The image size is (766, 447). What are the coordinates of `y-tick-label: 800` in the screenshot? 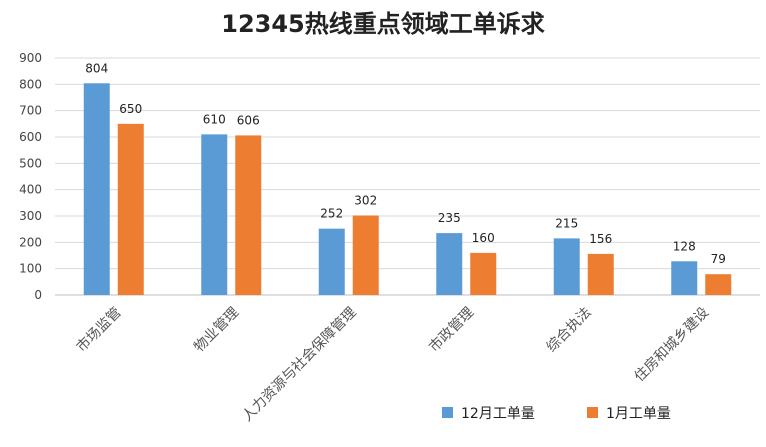 It's located at (30, 84).